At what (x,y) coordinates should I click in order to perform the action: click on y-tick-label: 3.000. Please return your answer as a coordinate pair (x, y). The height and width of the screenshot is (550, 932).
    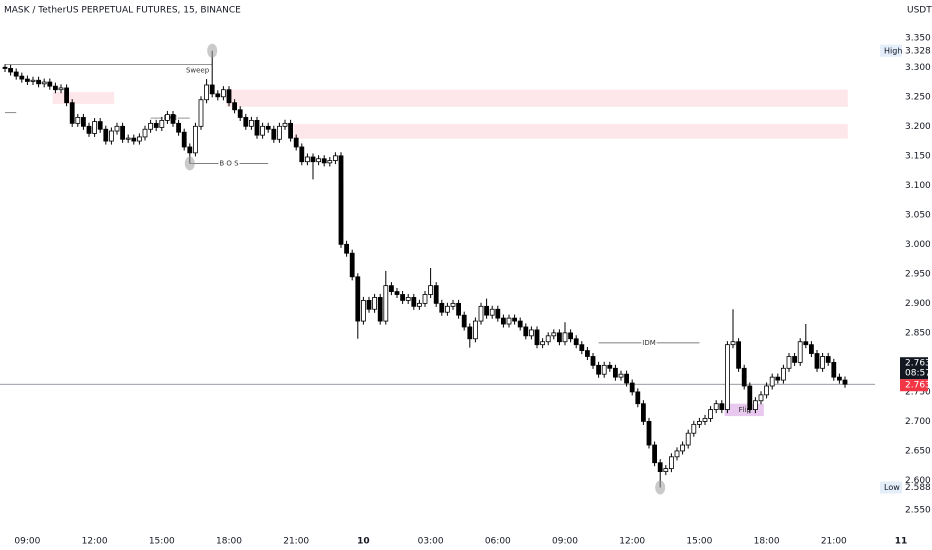
    Looking at the image, I should click on (918, 245).